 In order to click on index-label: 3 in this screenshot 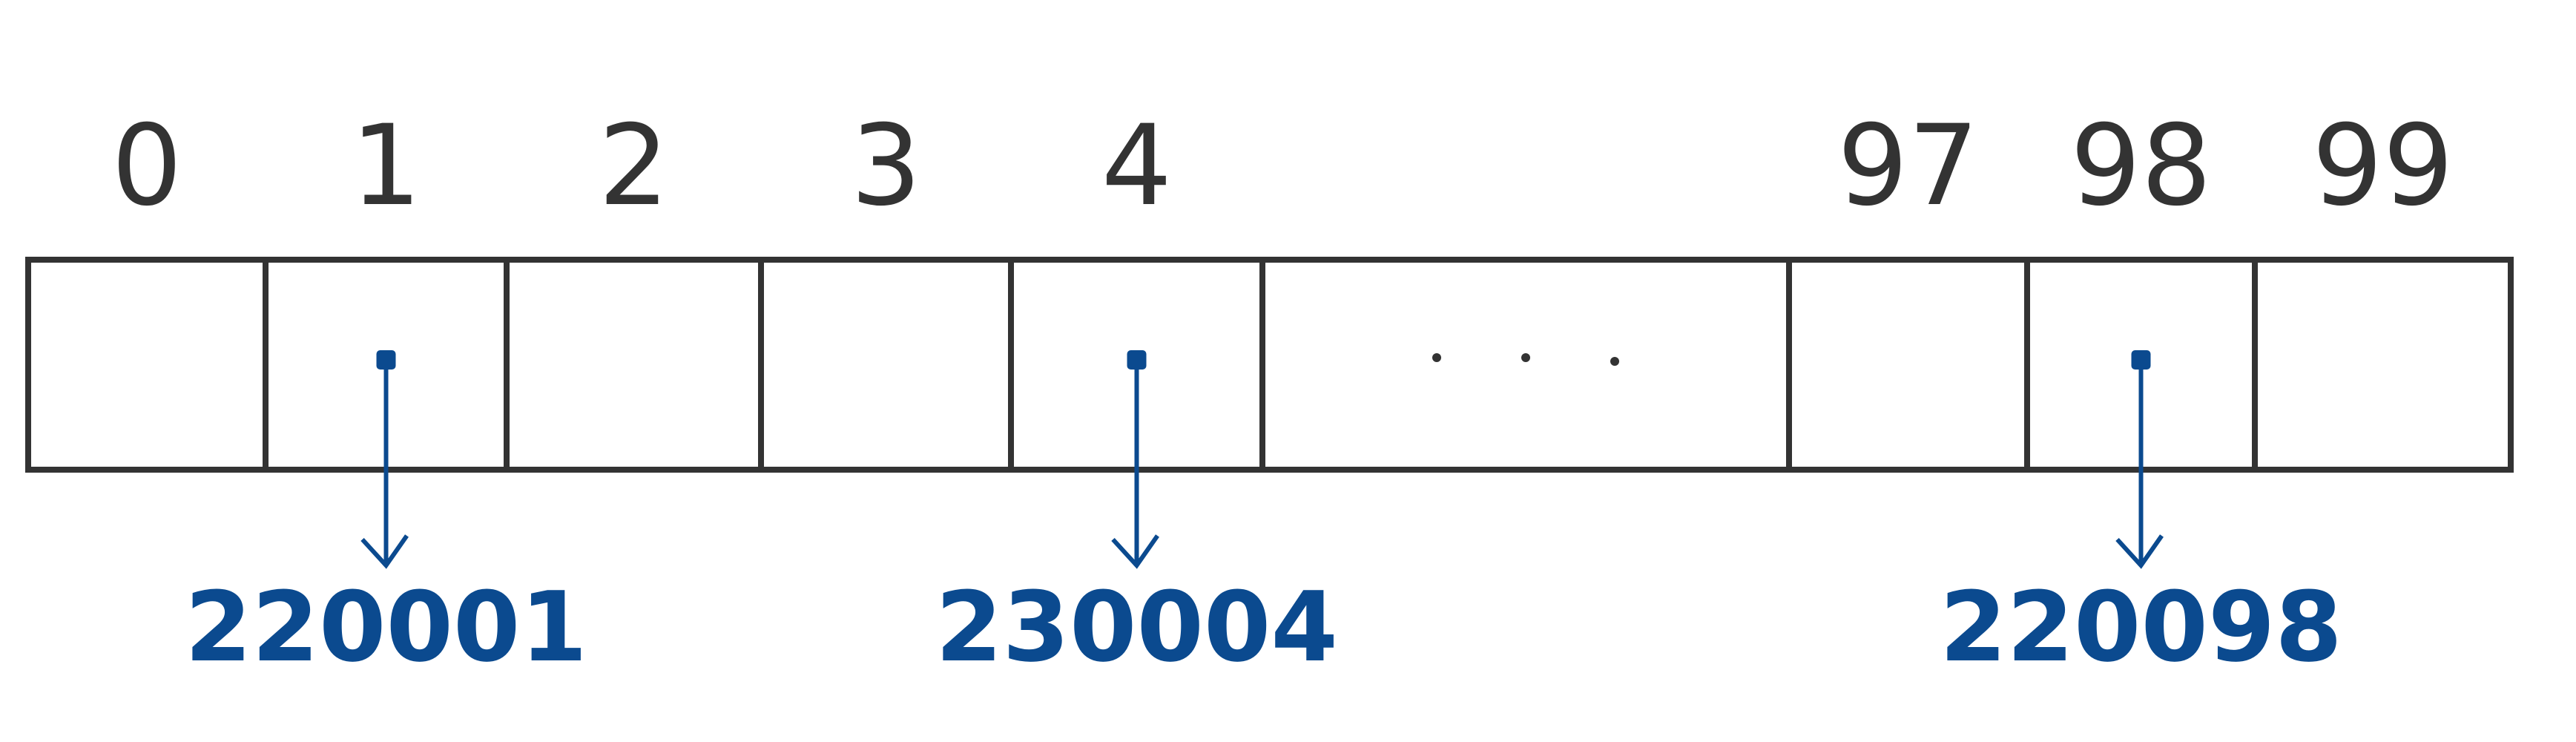, I will do `click(886, 166)`.